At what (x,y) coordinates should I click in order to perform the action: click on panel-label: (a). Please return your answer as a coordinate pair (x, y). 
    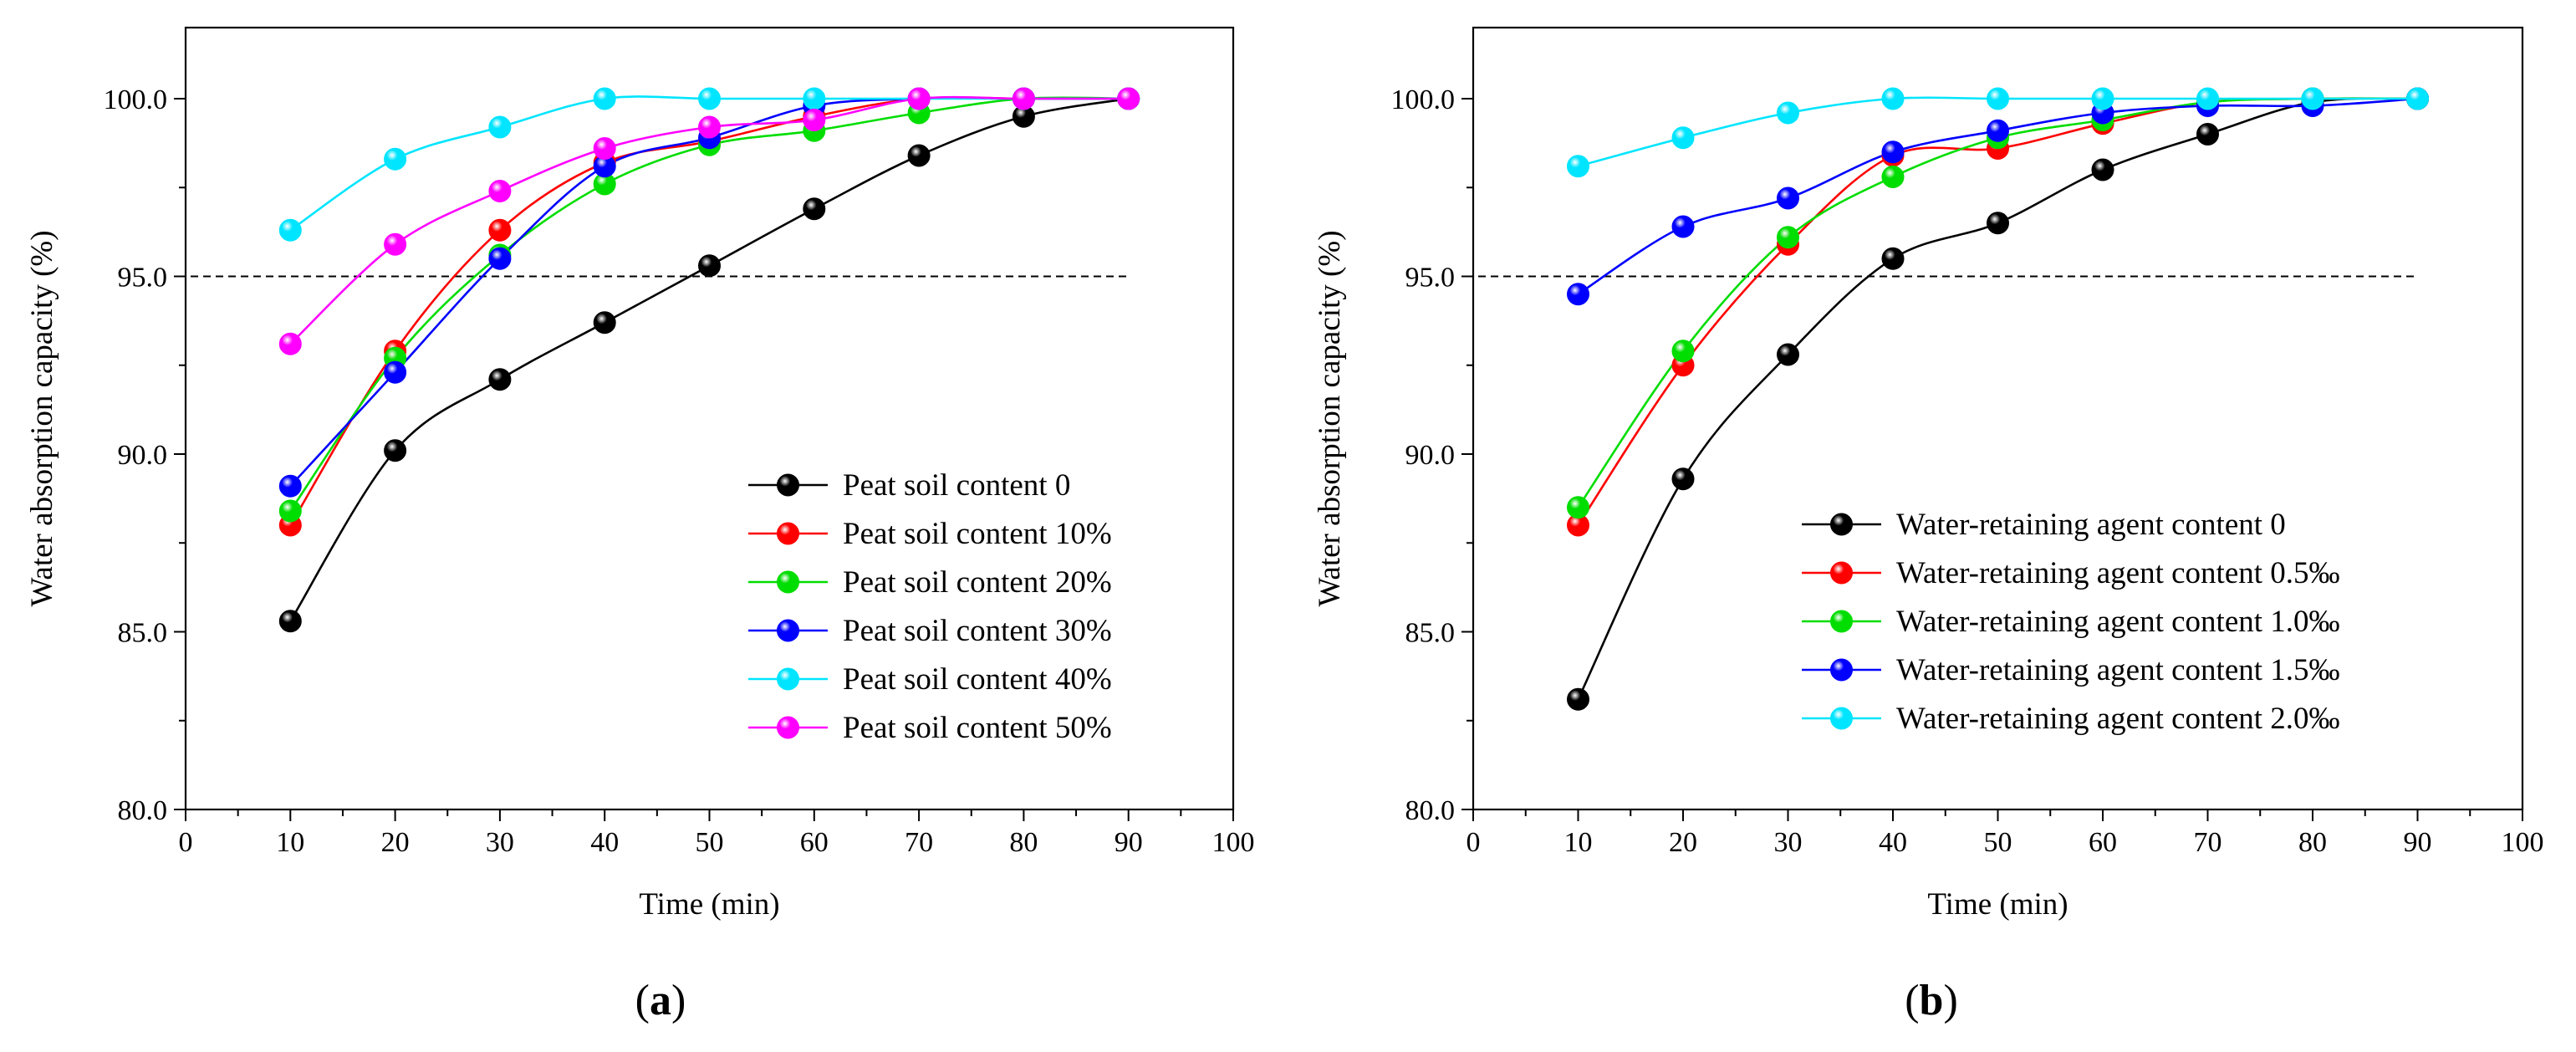
    Looking at the image, I should click on (661, 1001).